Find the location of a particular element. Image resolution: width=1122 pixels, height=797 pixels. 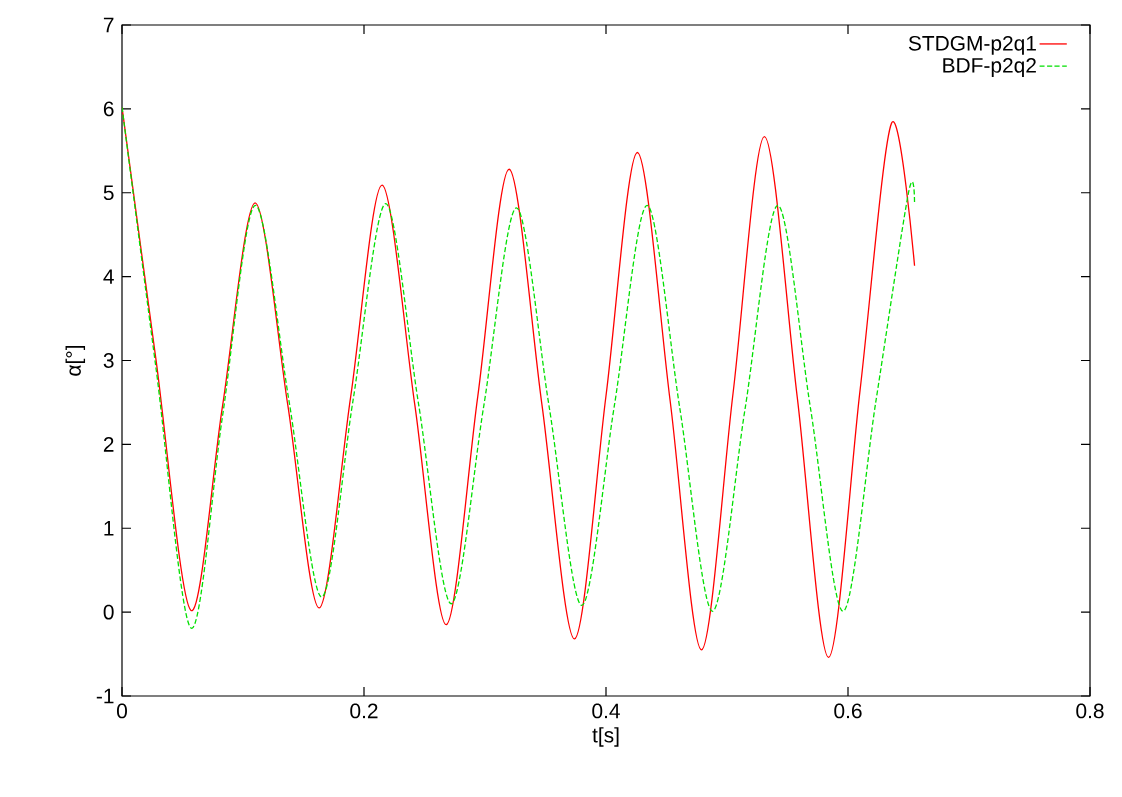

legend-label: BDF-p2q2 is located at coordinates (989, 67).